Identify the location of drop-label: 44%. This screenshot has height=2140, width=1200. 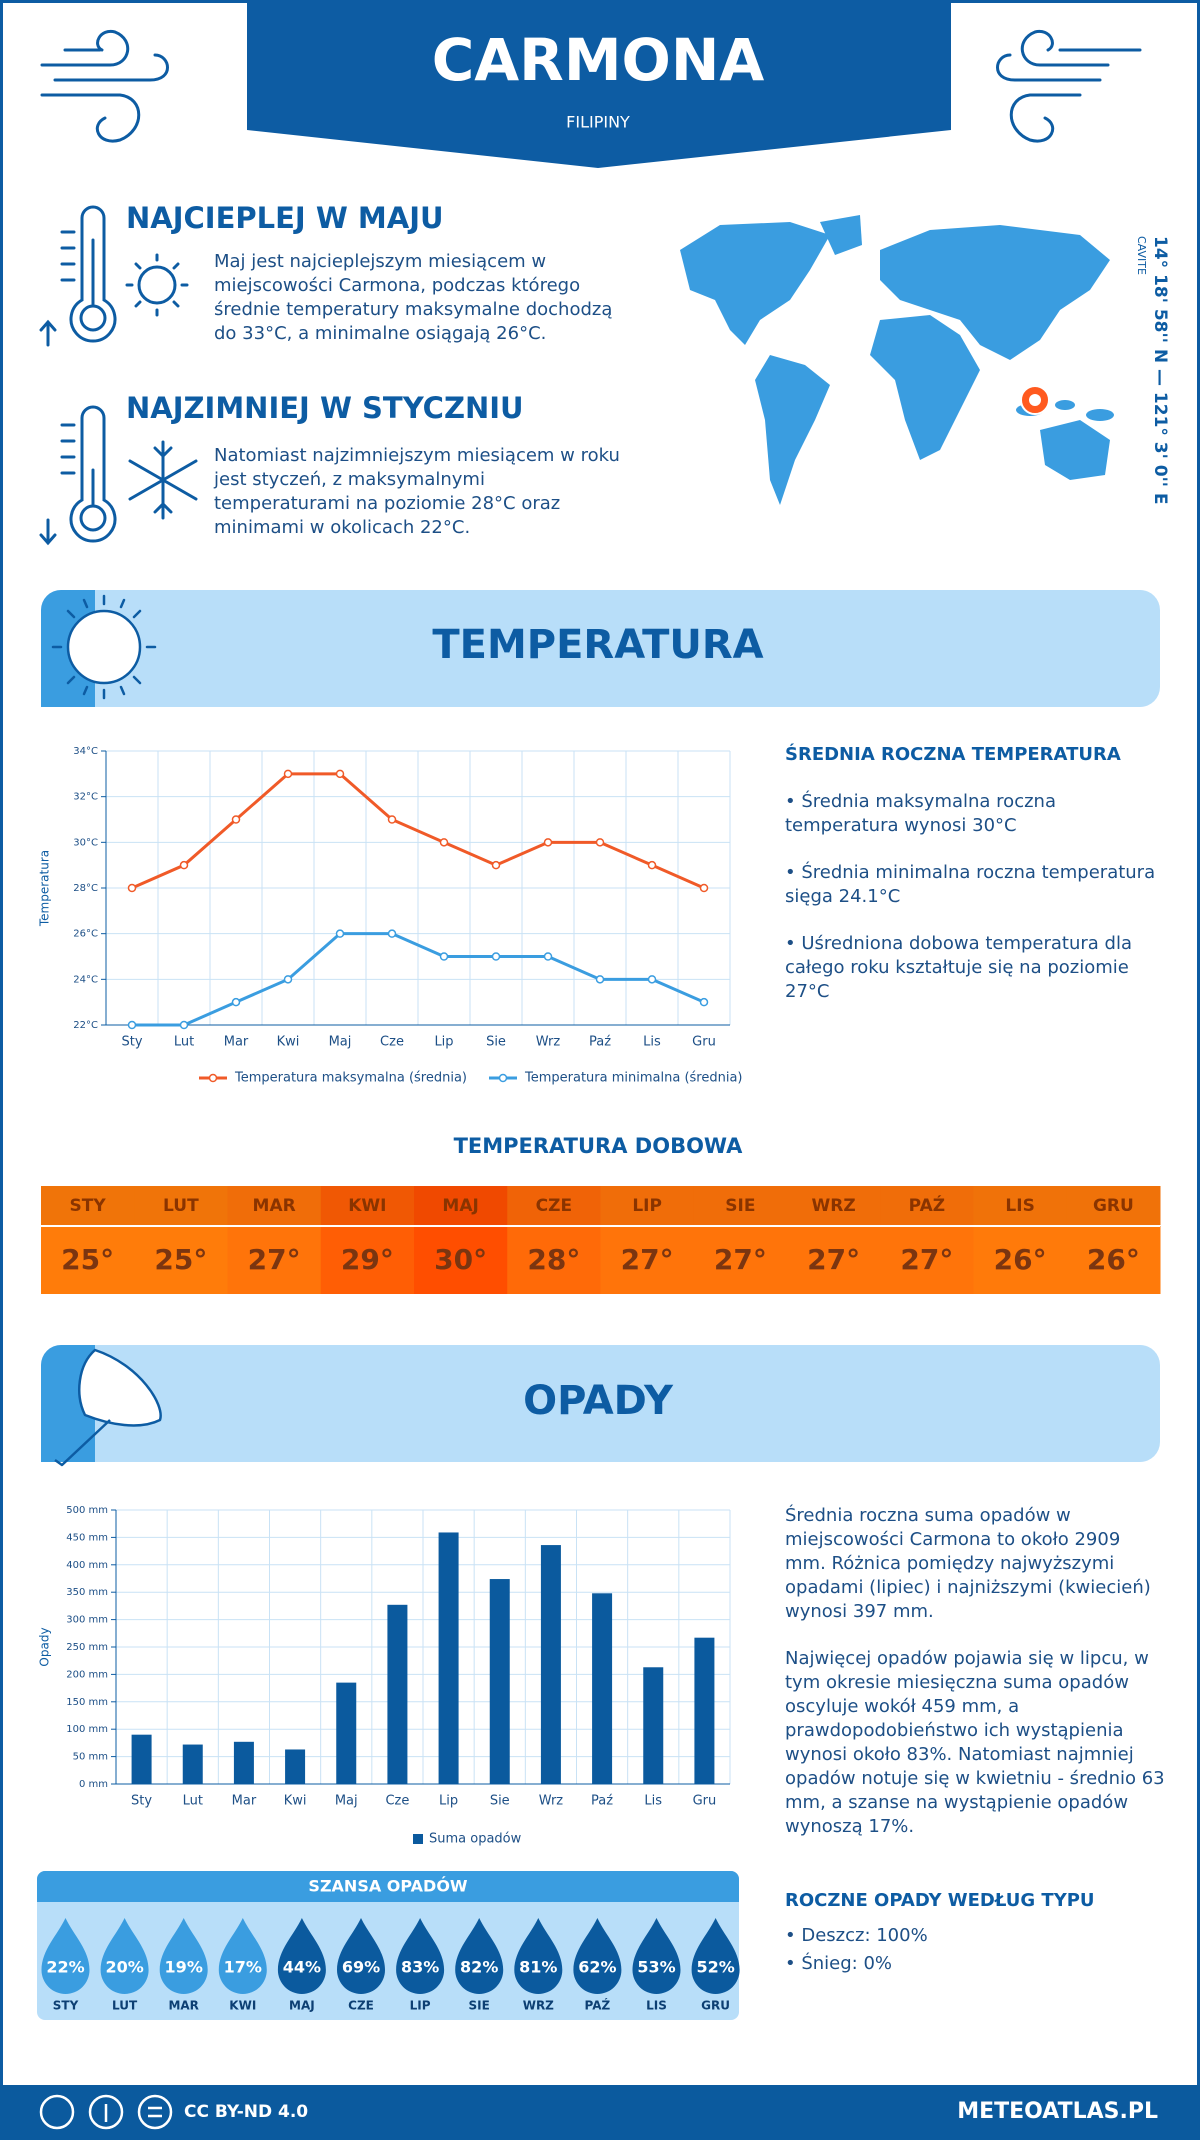
(302, 1967).